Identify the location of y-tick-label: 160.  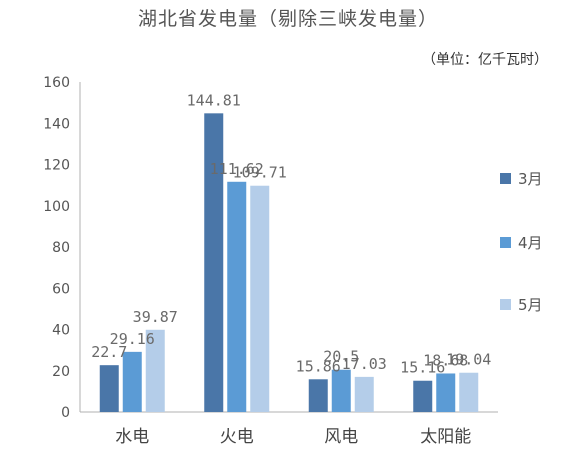
(56, 83).